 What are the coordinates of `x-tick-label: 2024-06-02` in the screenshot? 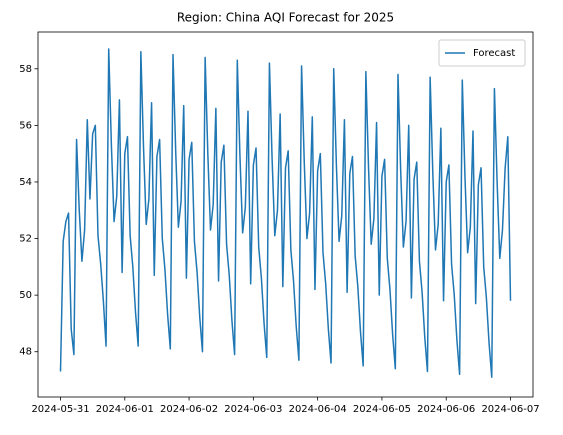 It's located at (189, 409).